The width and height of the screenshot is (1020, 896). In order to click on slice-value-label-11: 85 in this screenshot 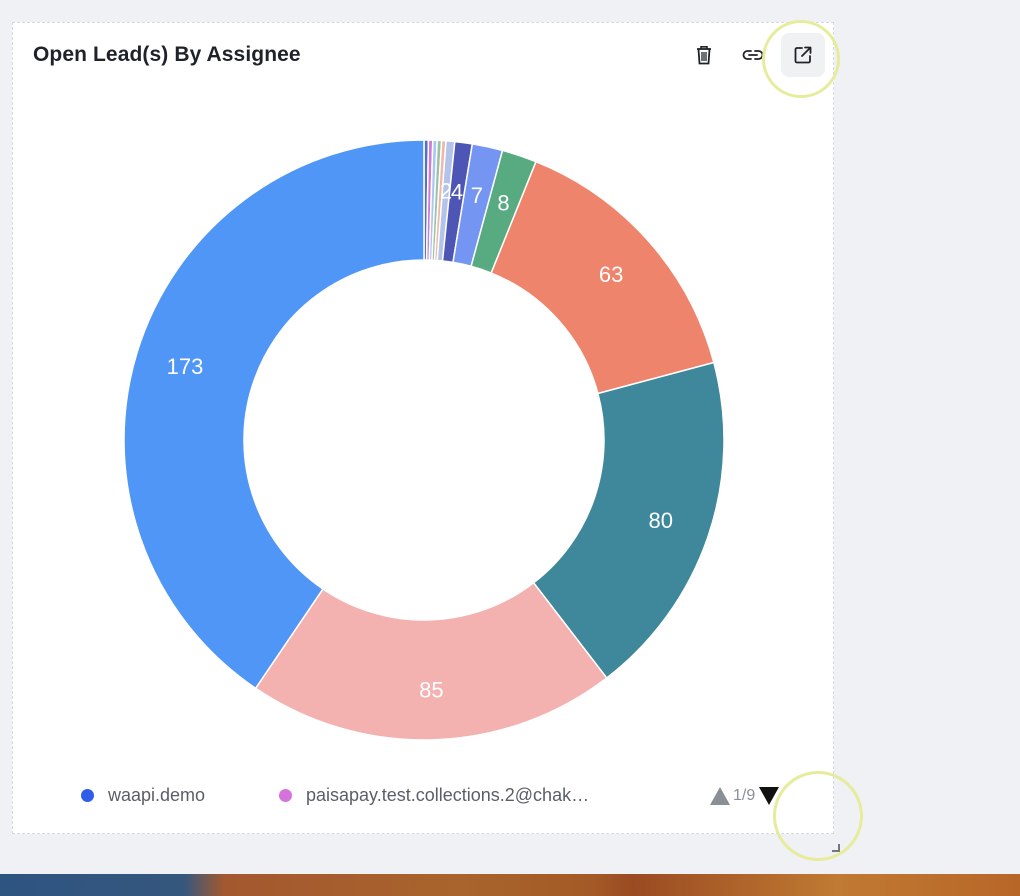, I will do `click(431, 689)`.